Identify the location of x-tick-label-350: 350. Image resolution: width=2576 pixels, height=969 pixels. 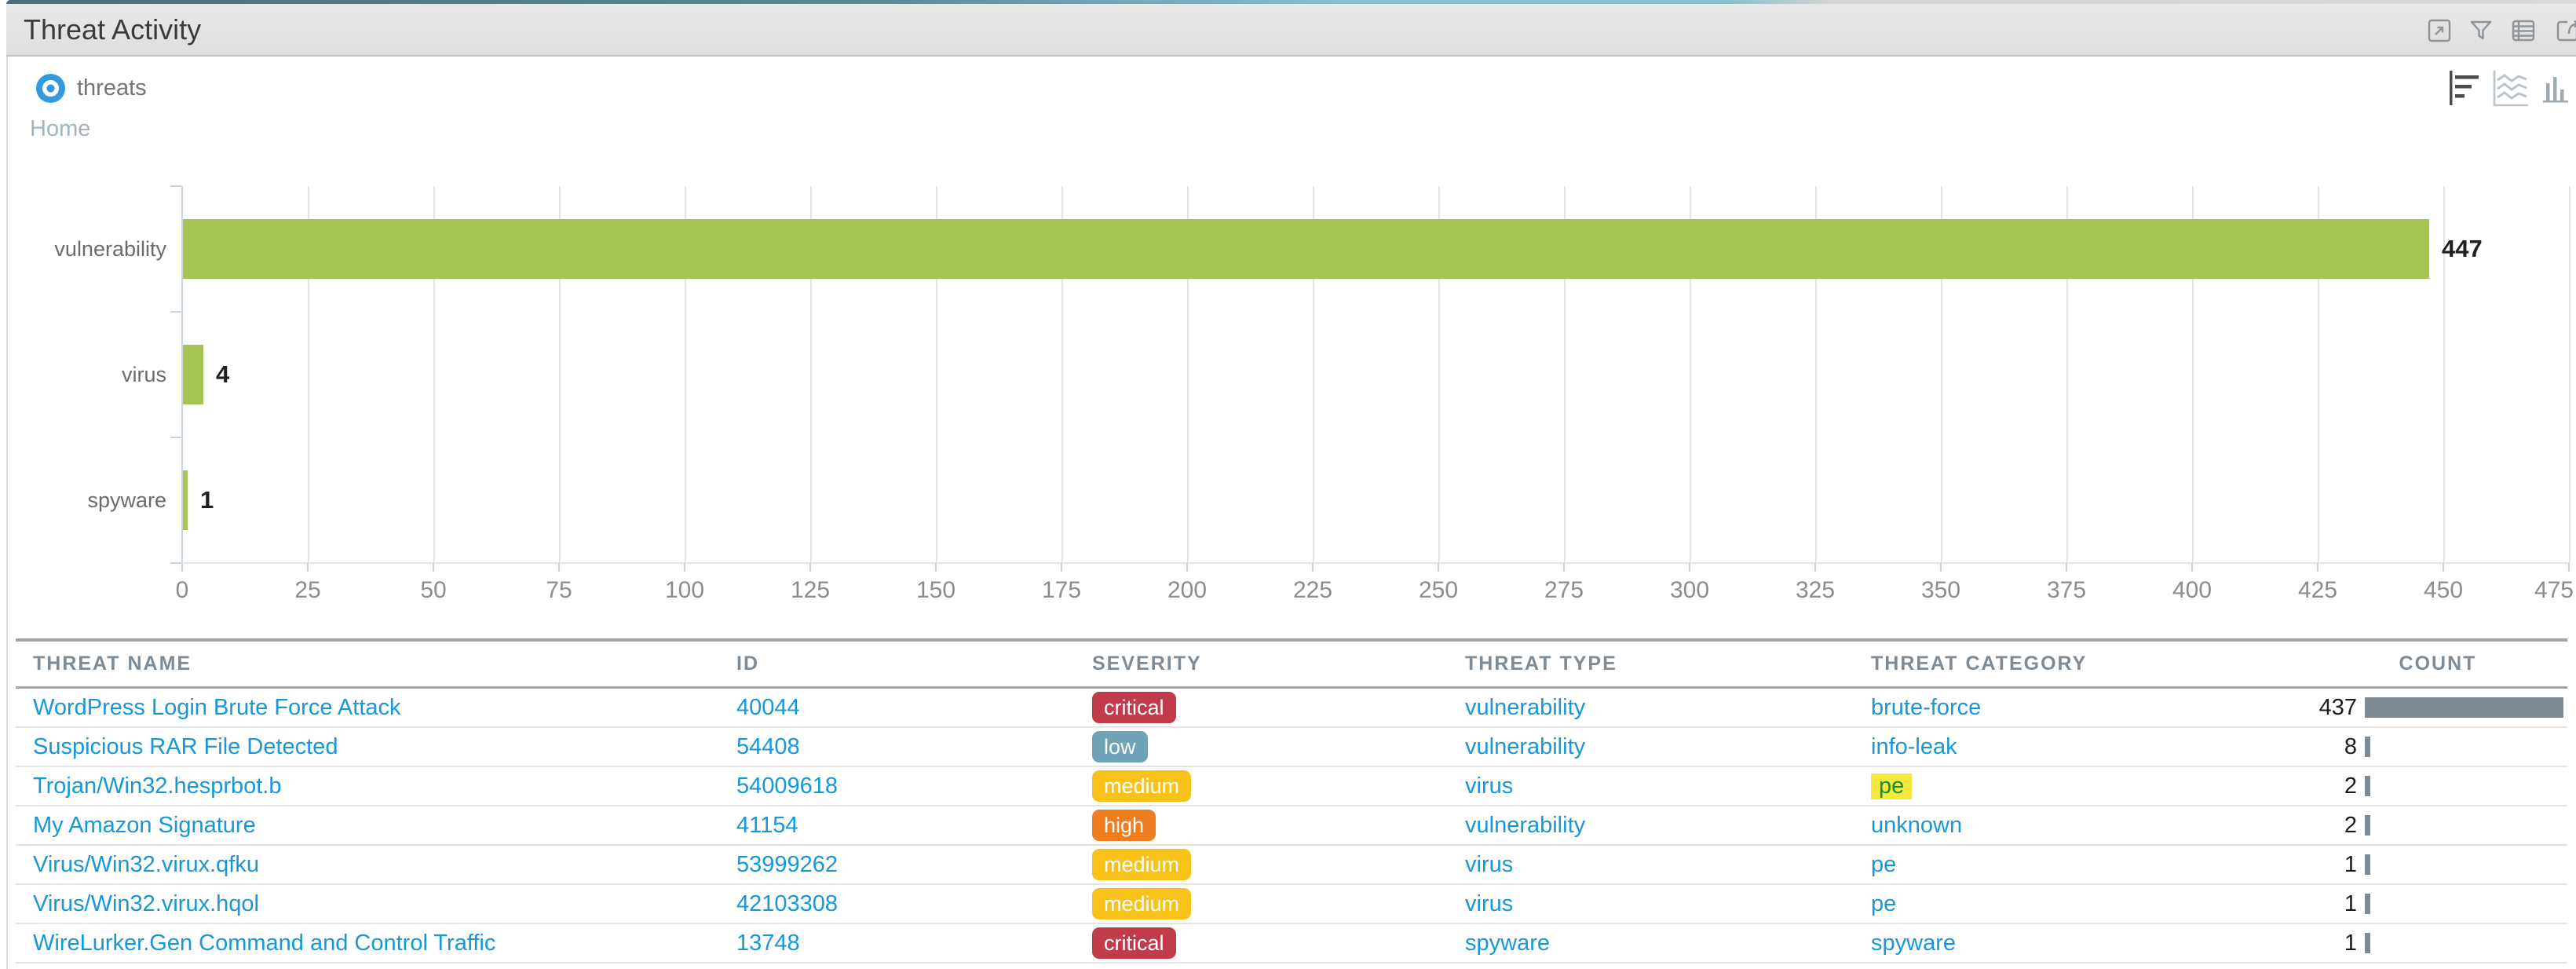
(1940, 590).